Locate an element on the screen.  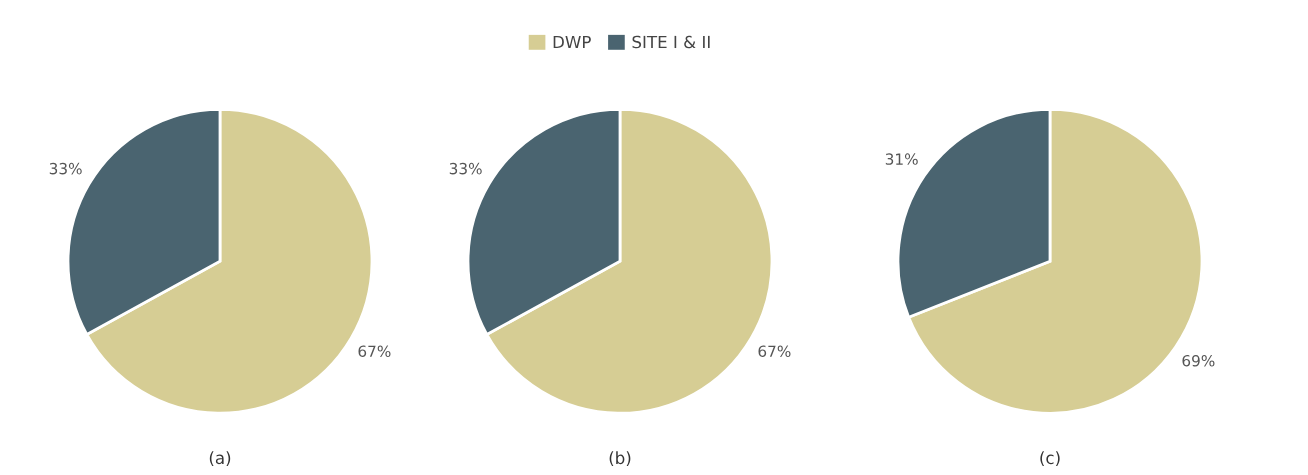
text: (c) is located at coordinates (1050, 459).